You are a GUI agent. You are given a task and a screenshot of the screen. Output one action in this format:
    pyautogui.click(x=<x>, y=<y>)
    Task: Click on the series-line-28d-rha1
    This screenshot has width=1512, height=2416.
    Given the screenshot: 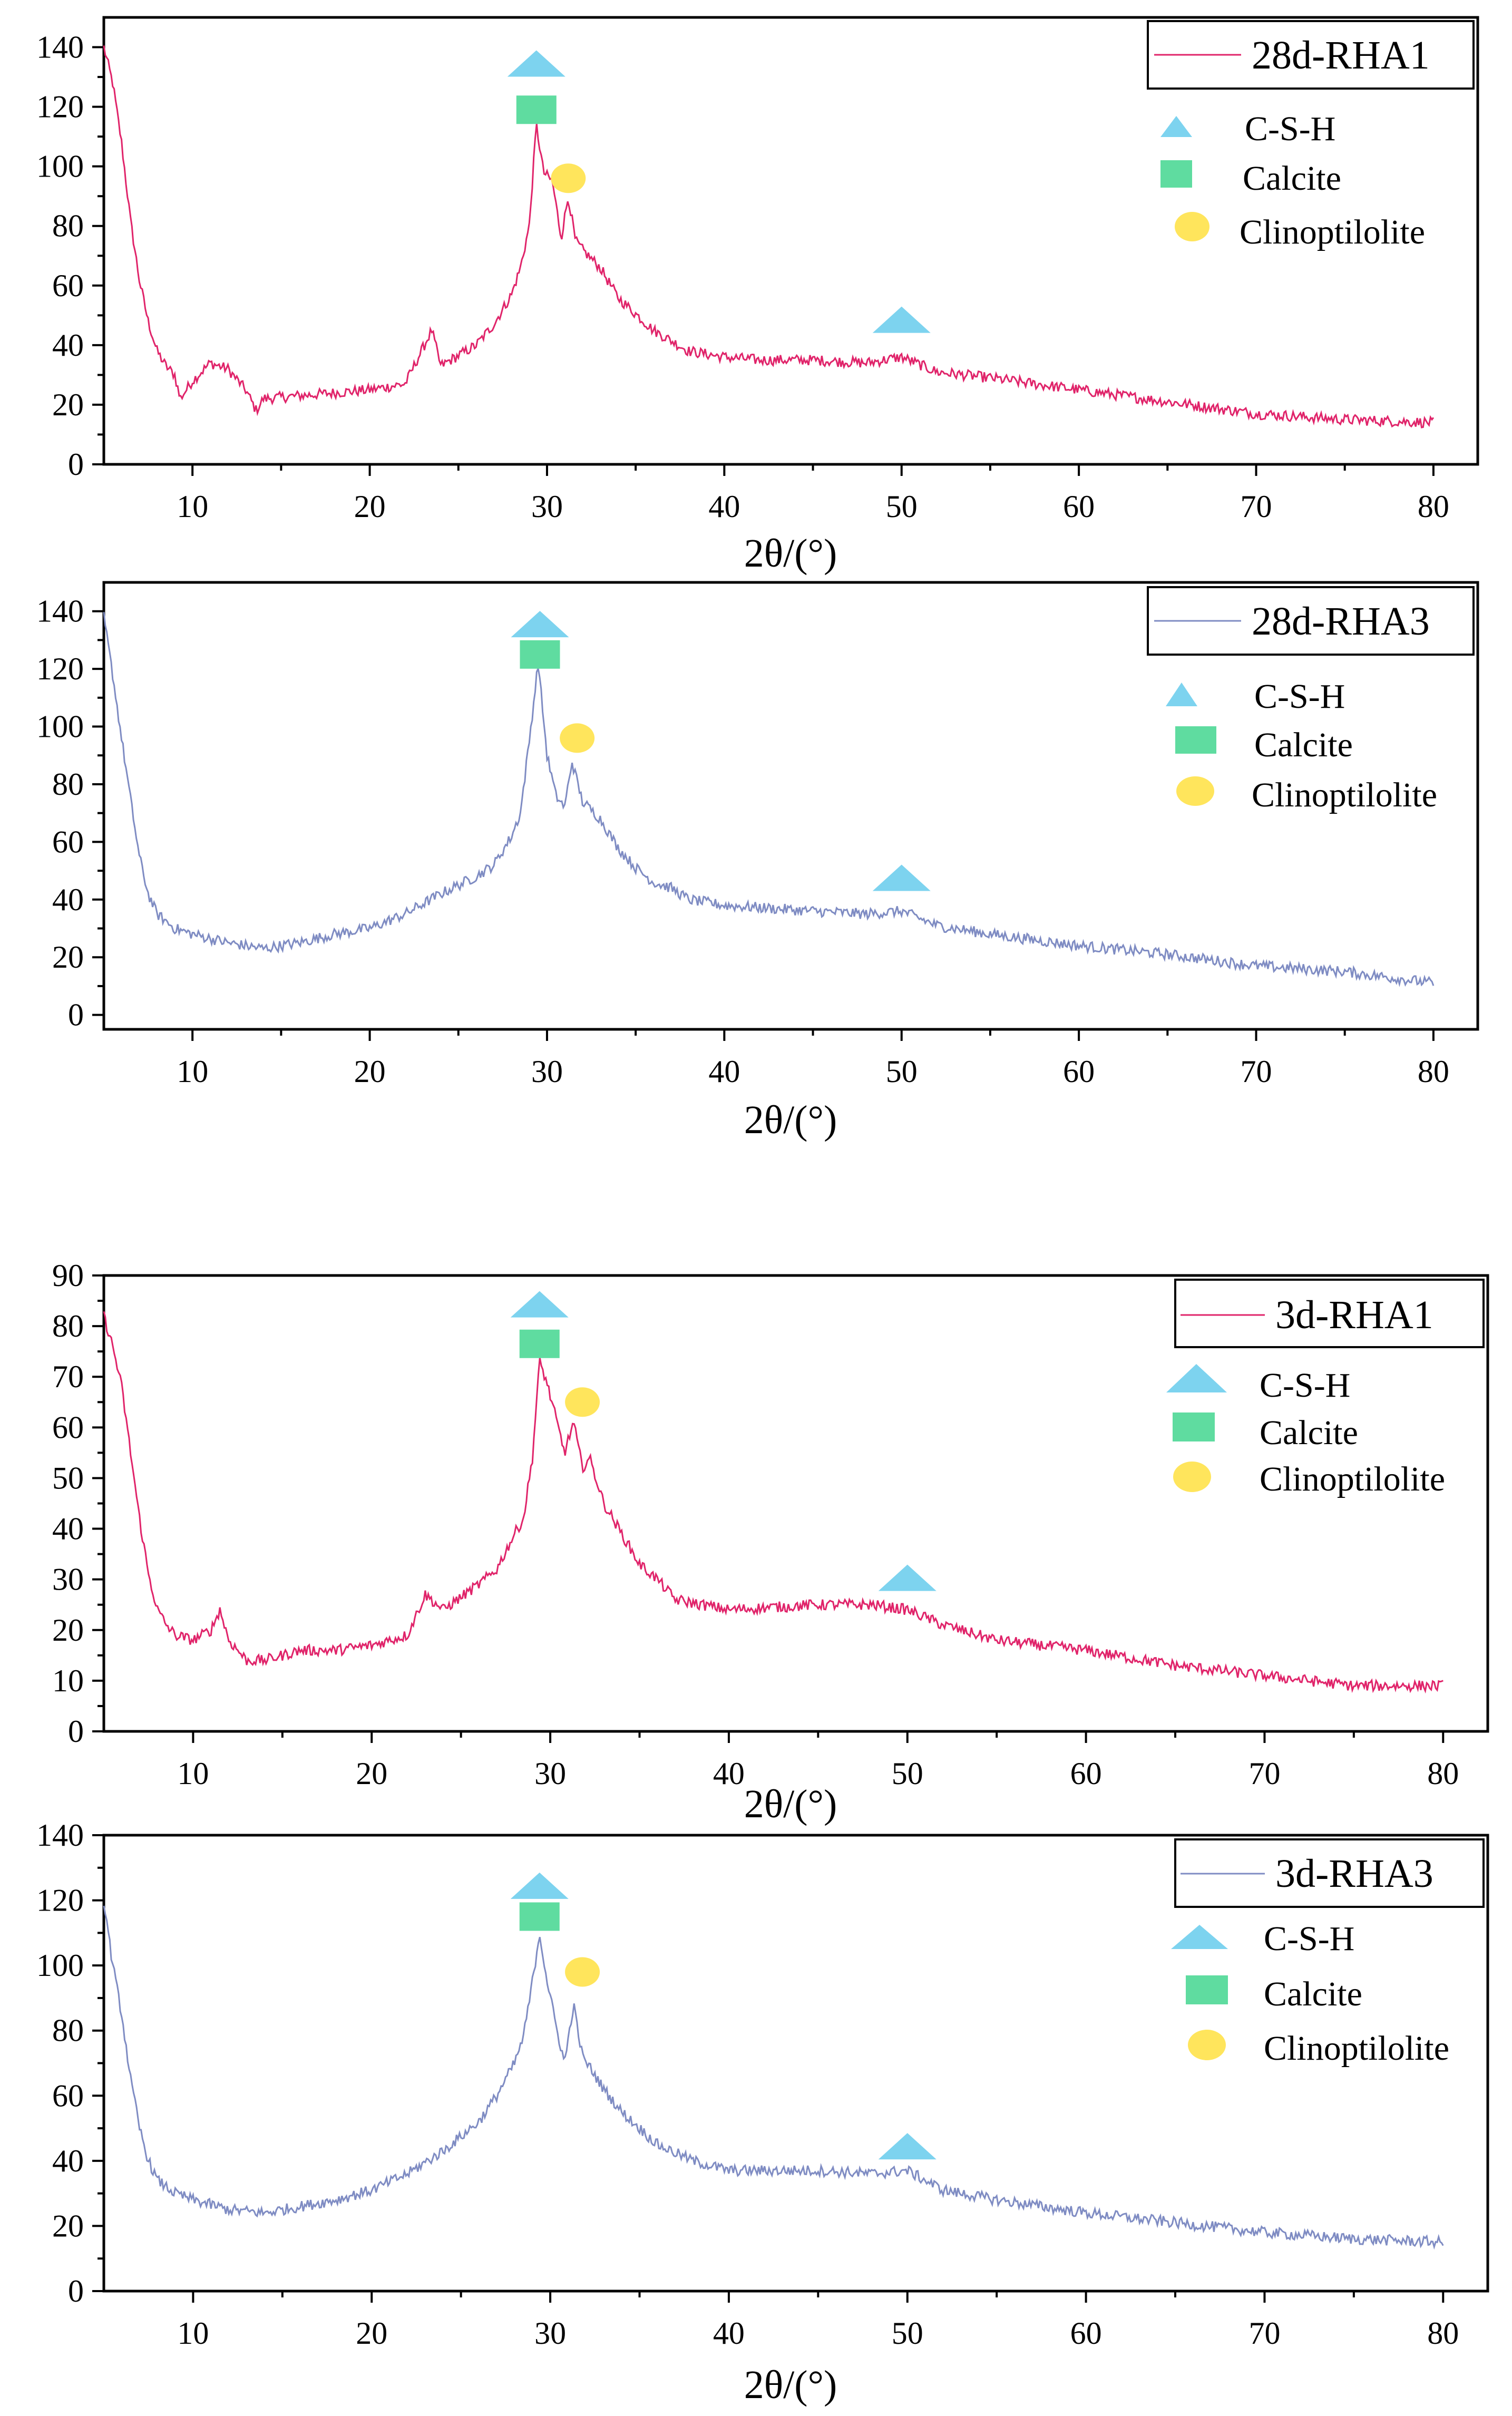 What is the action you would take?
    pyautogui.click(x=769, y=236)
    